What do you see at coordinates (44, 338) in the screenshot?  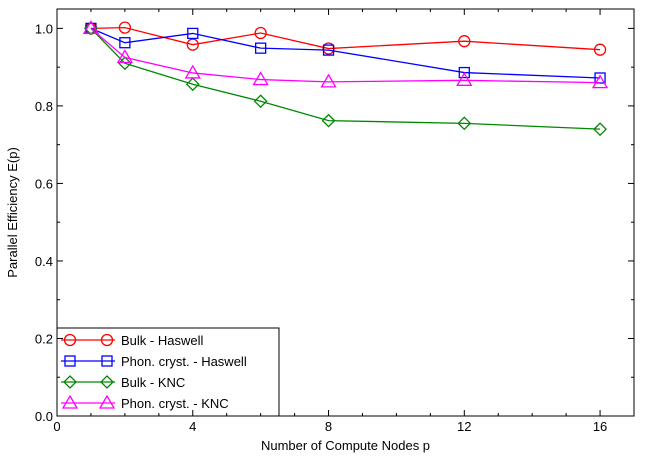 I see `y-tick-label: 0.2` at bounding box center [44, 338].